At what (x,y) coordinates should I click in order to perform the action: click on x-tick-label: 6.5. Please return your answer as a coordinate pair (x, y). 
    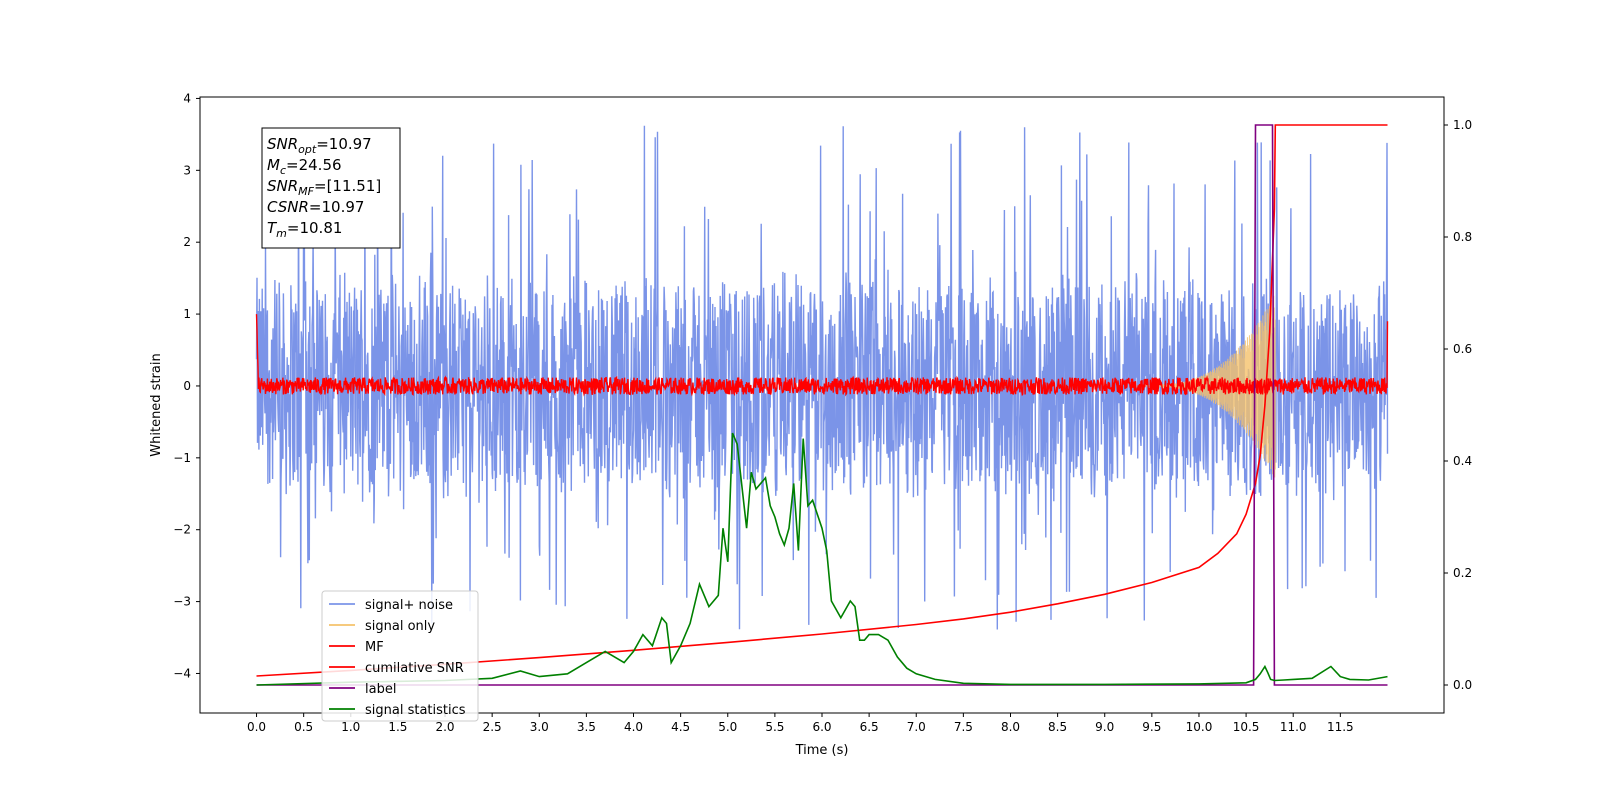
    Looking at the image, I should click on (869, 727).